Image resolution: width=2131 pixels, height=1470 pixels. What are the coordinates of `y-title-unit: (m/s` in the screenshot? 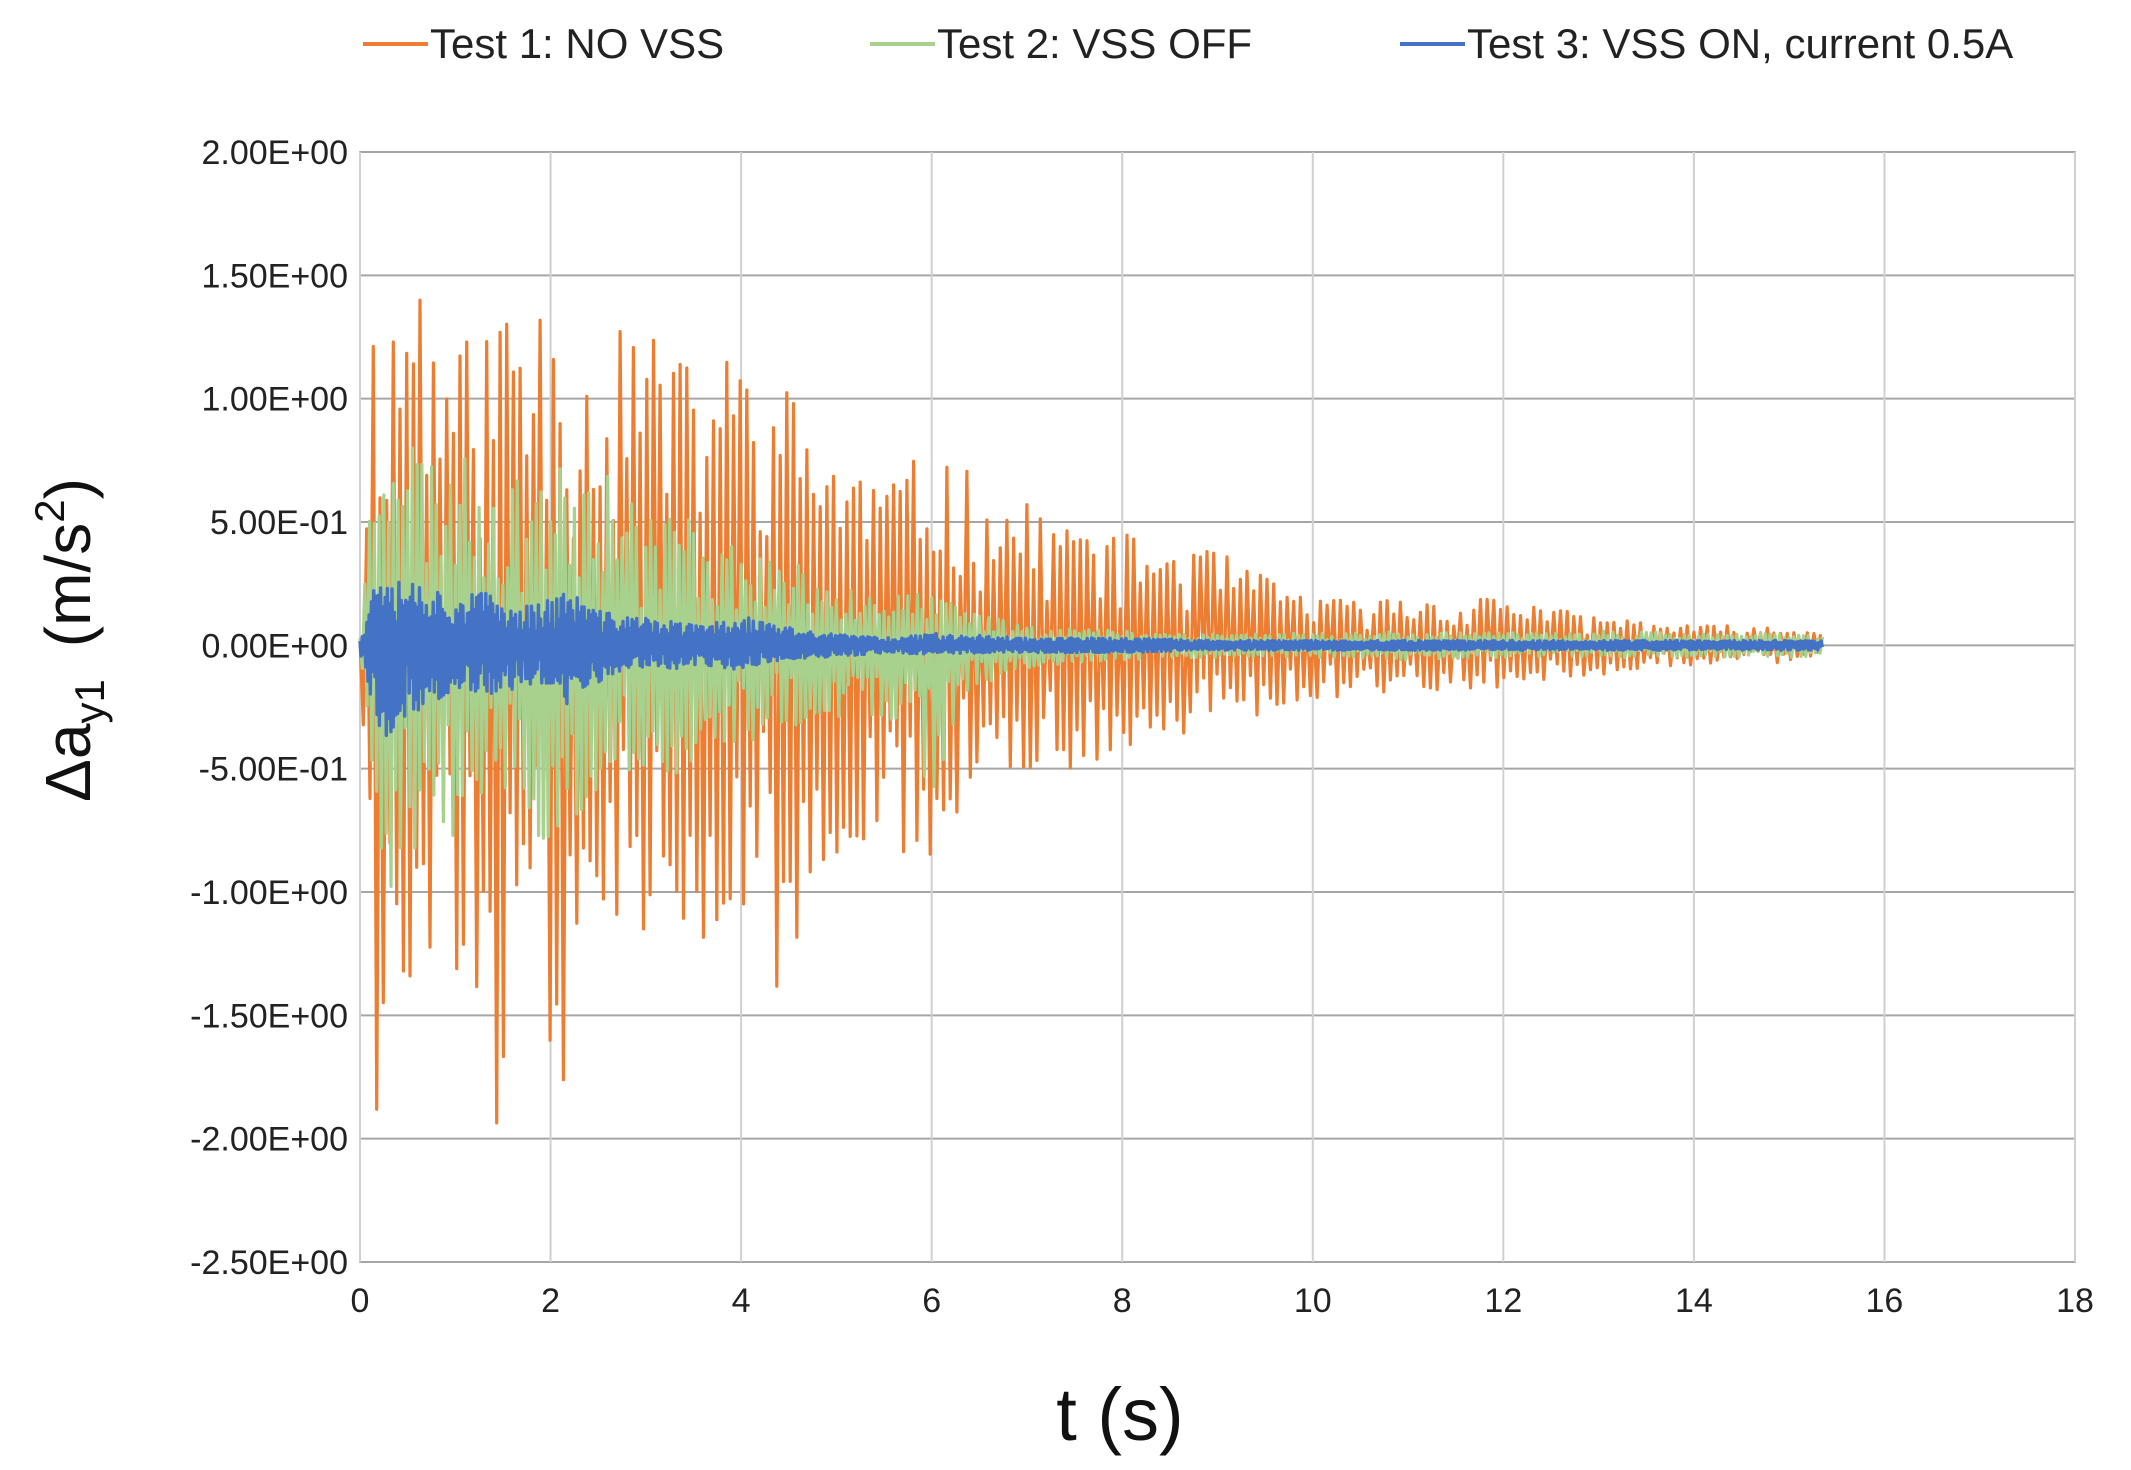 It's located at (68, 601).